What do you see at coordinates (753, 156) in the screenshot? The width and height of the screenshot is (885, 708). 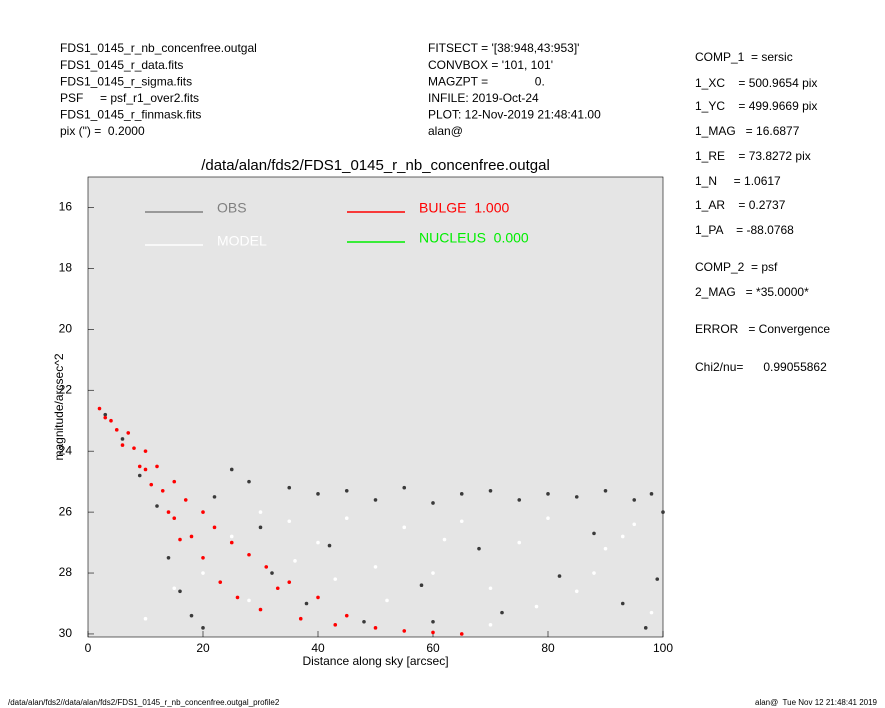 I see `param-line: 1_RE = 73.8272 pix` at bounding box center [753, 156].